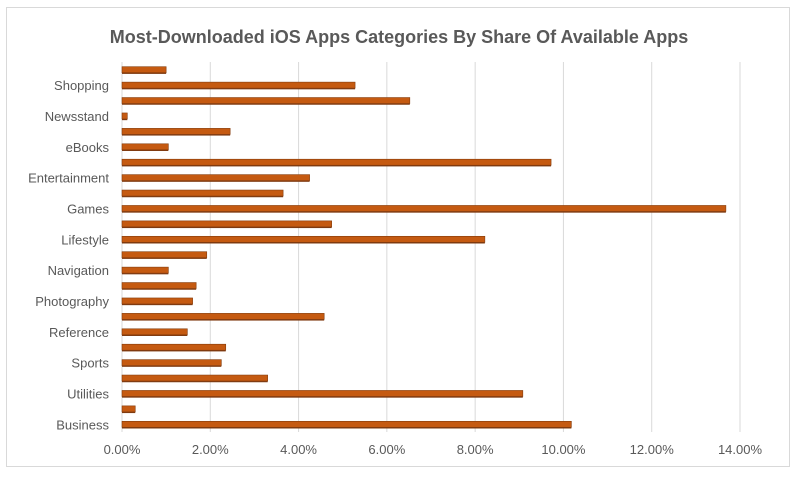  I want to click on x-tick-label: 12.00%, so click(652, 449).